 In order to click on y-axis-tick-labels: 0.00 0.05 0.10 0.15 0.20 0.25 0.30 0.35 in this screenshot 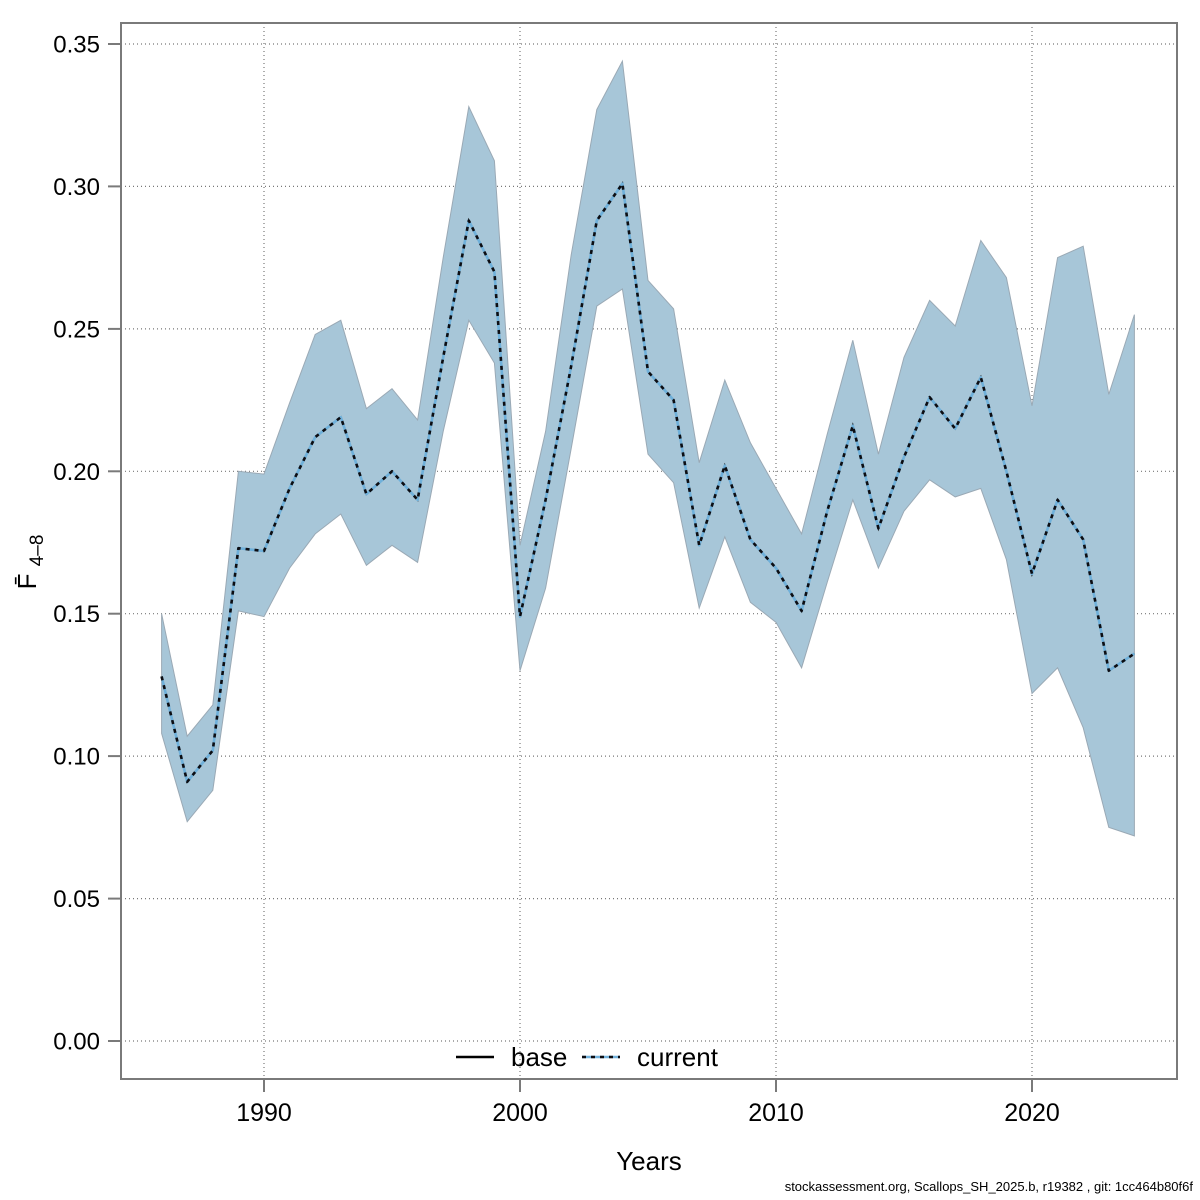, I will do `click(76, 544)`.